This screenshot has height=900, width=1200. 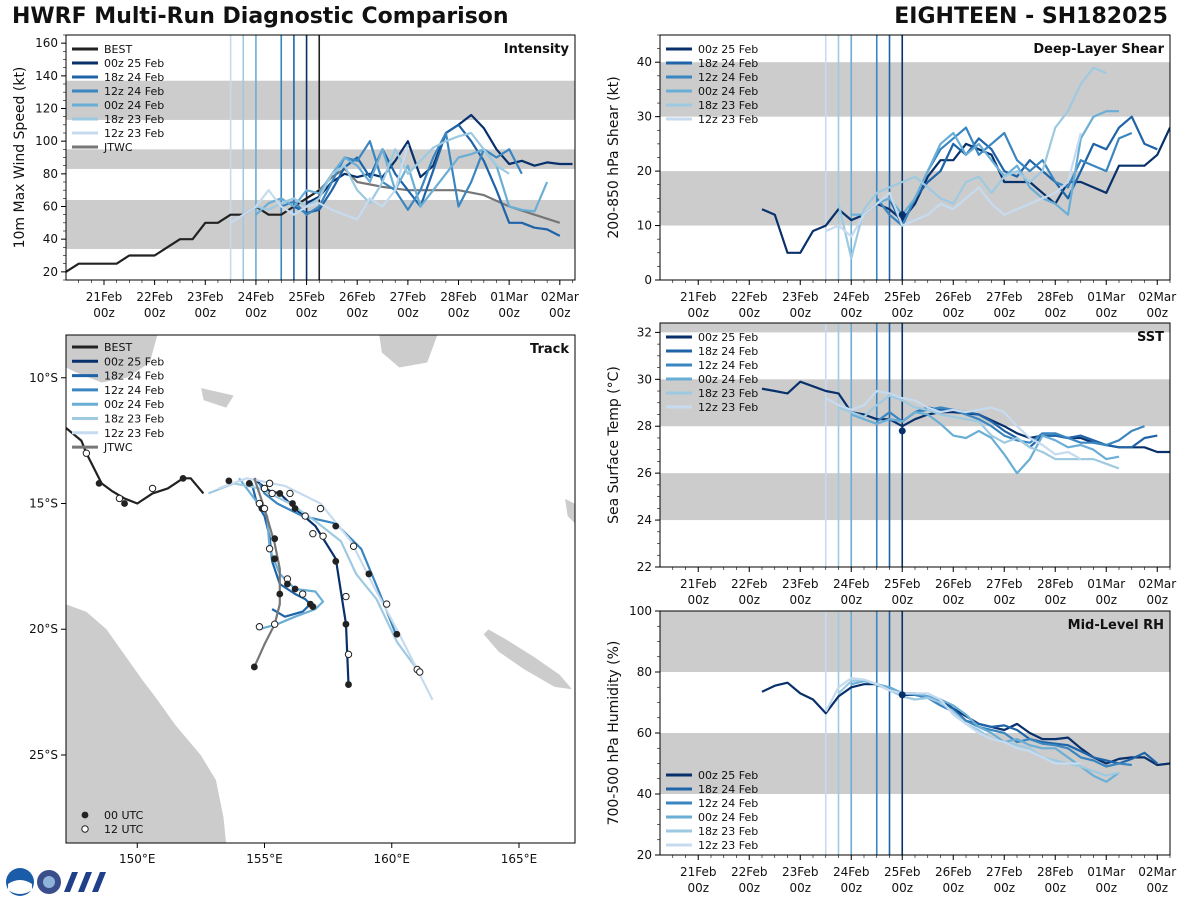 I want to click on sst-series-18z-23-feb, so click(x=979, y=432).